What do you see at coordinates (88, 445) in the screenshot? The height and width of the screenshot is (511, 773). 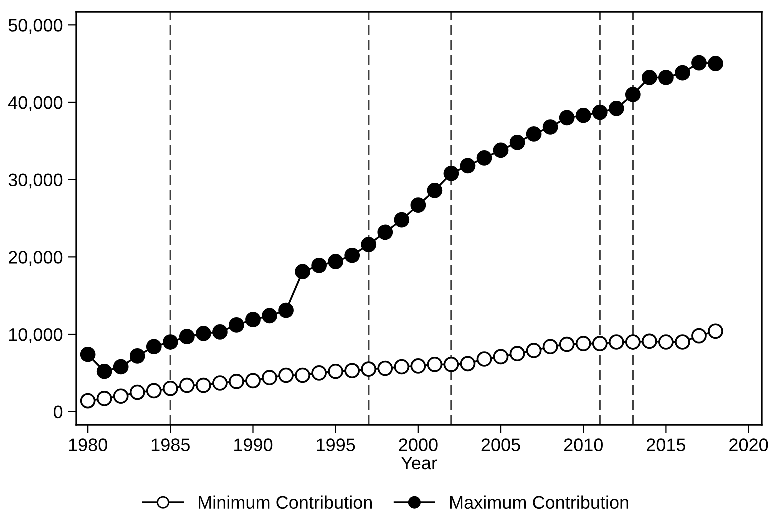 I see `x-tick-label: 1980` at bounding box center [88, 445].